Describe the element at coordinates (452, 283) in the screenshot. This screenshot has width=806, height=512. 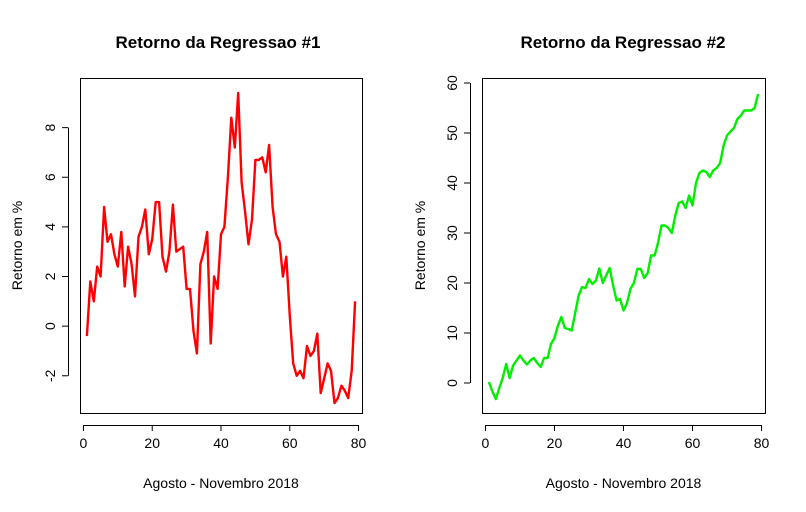
I see `y-tick-label: 20` at that location.